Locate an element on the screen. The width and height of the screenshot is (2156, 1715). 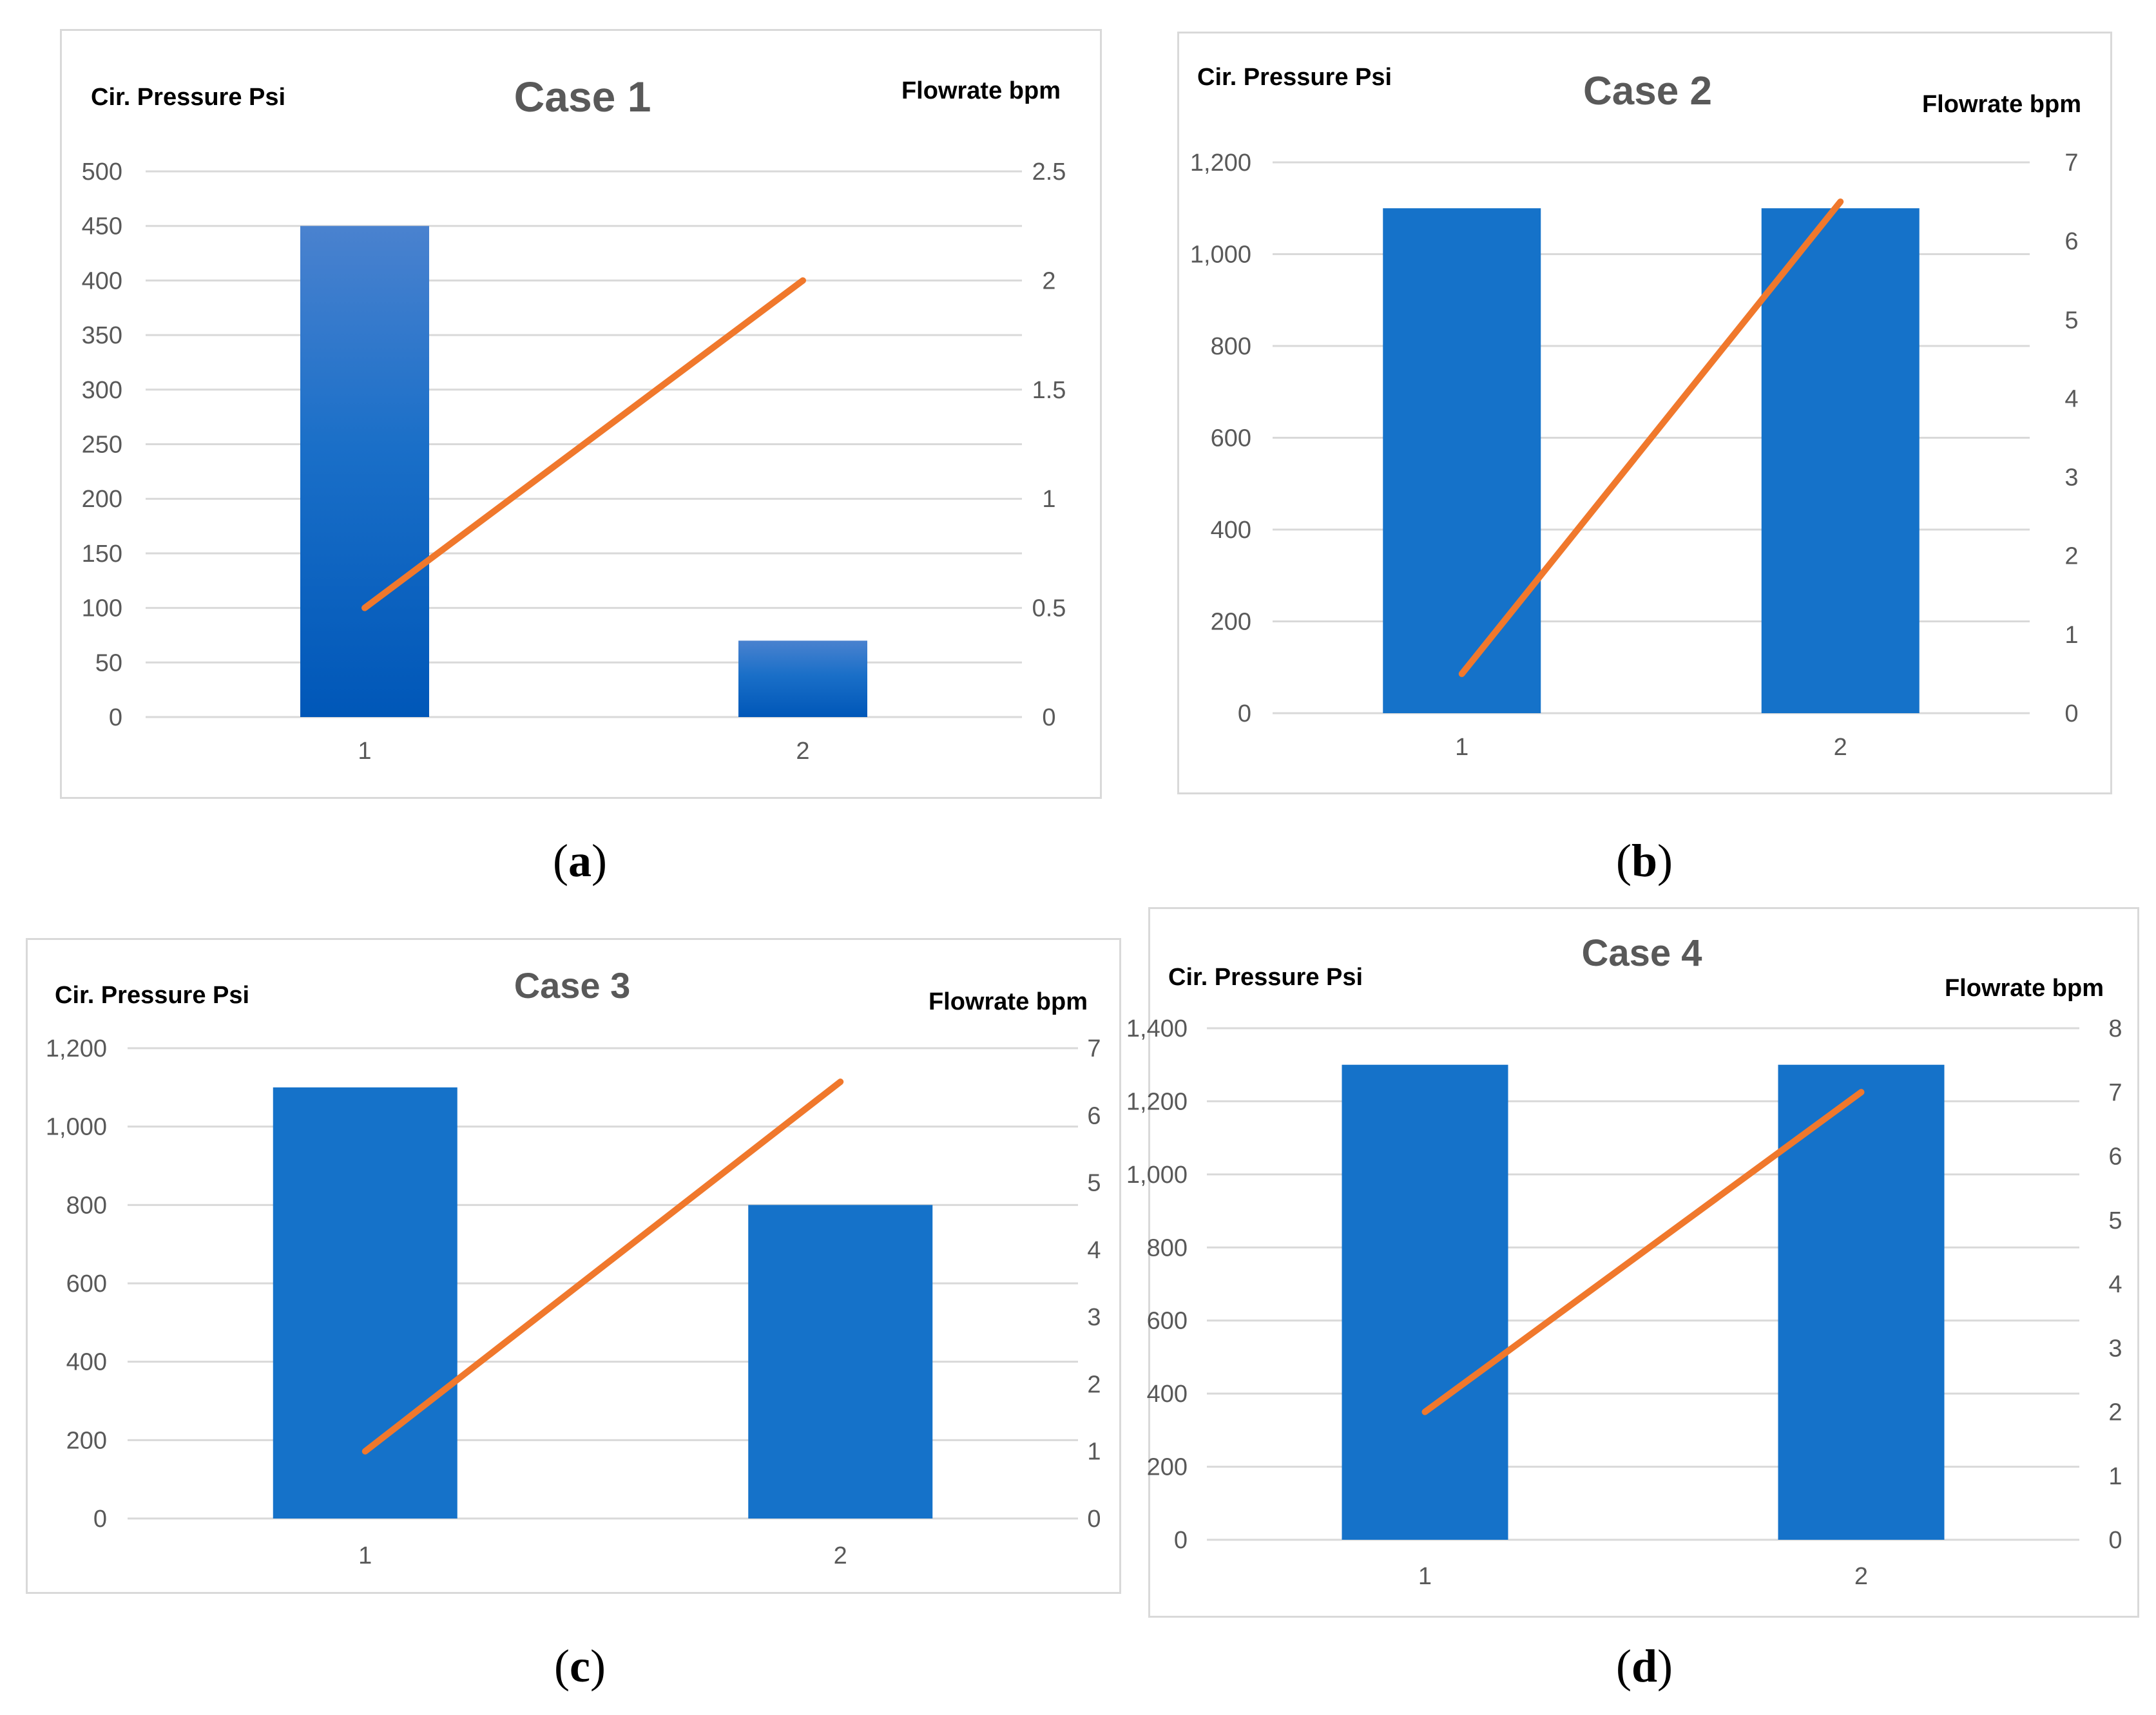
chart-title: Case 4 is located at coordinates (1642, 953).